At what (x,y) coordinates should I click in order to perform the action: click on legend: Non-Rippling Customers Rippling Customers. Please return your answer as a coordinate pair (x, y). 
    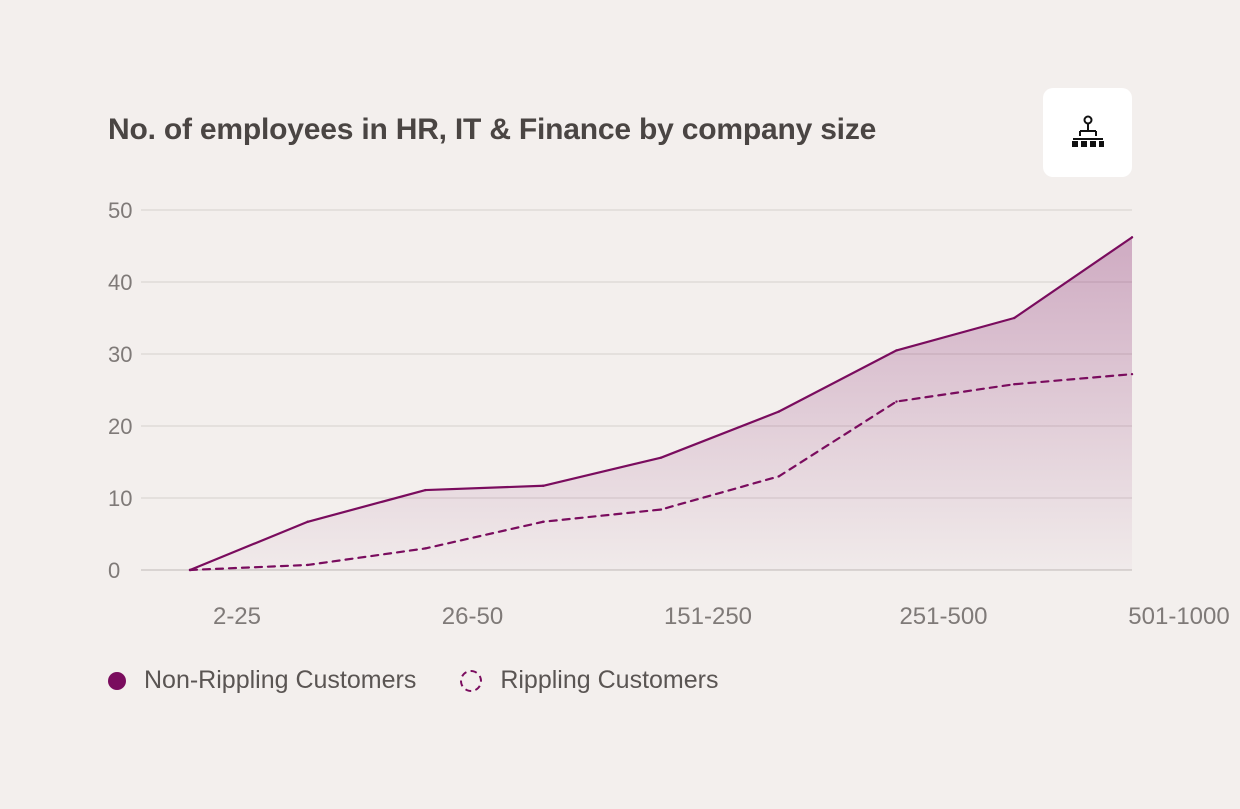
    Looking at the image, I should click on (435, 680).